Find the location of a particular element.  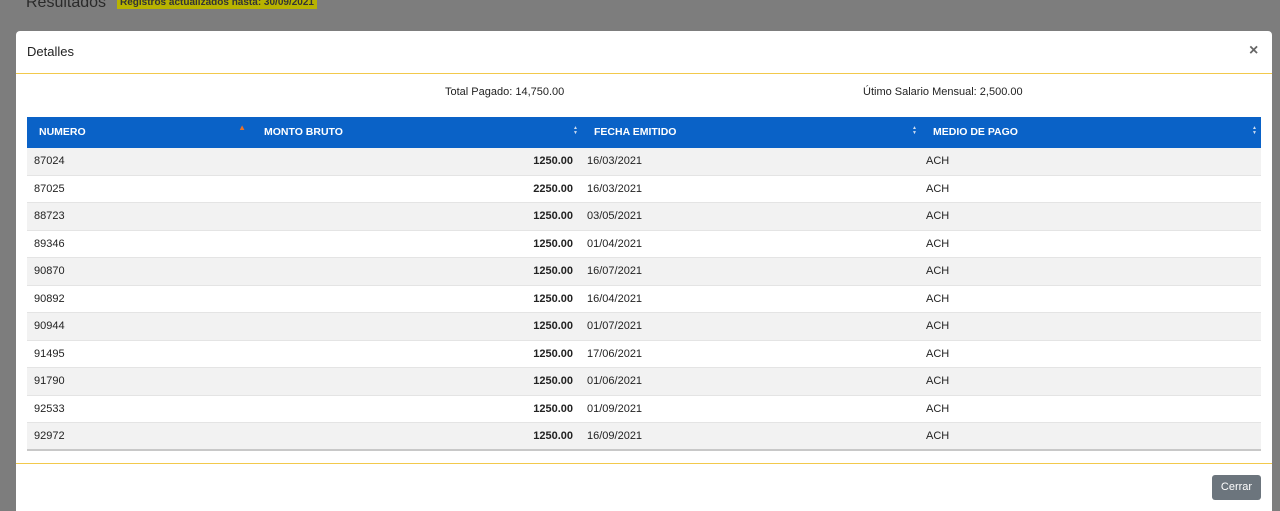

header-divider is located at coordinates (644, 73).